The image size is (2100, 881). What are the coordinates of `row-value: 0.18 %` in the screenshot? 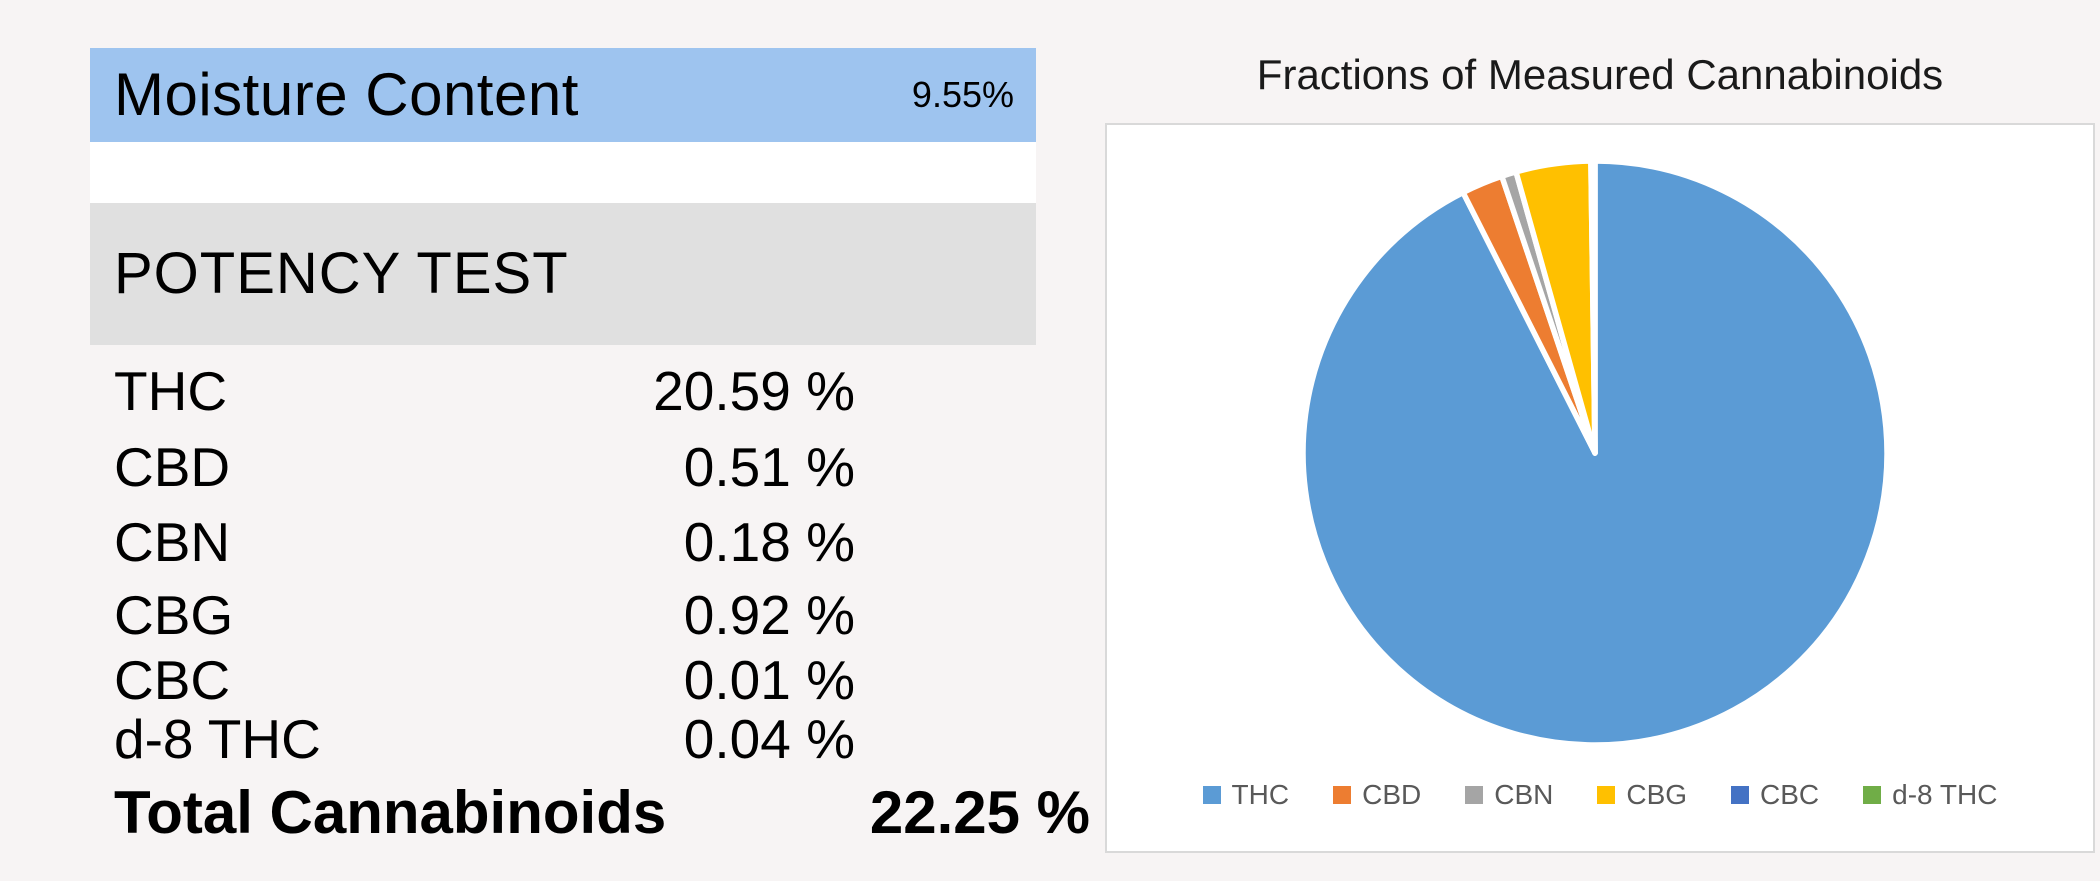 It's located at (769, 541).